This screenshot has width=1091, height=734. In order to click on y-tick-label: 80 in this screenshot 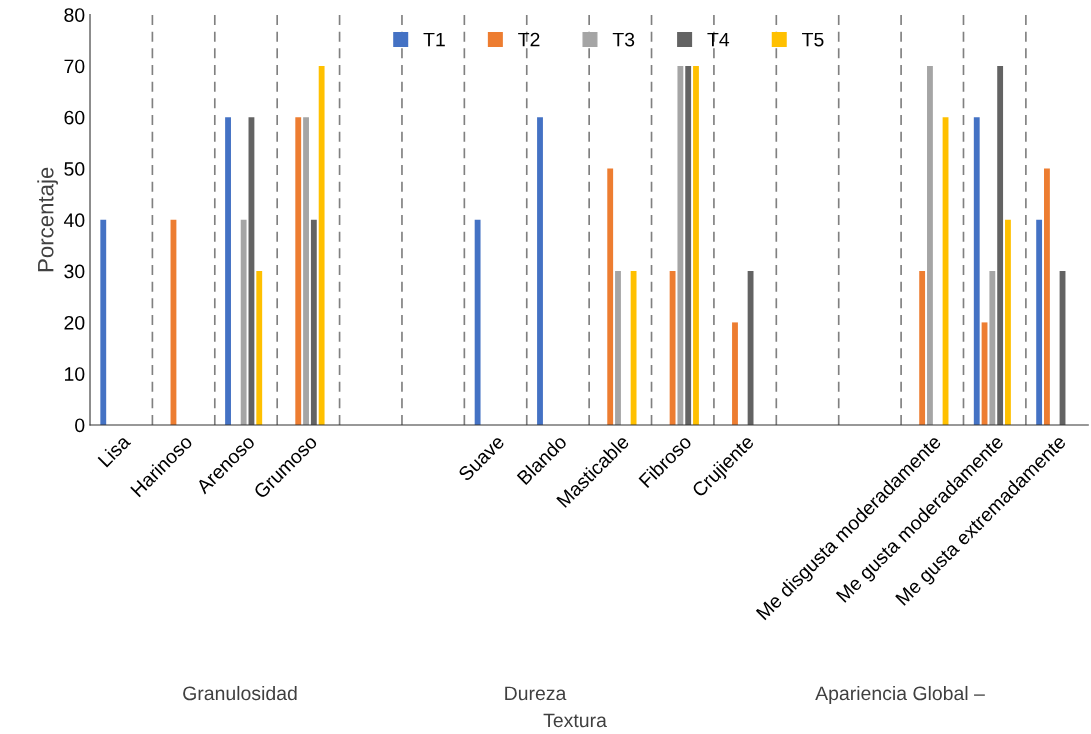, I will do `click(74, 15)`.